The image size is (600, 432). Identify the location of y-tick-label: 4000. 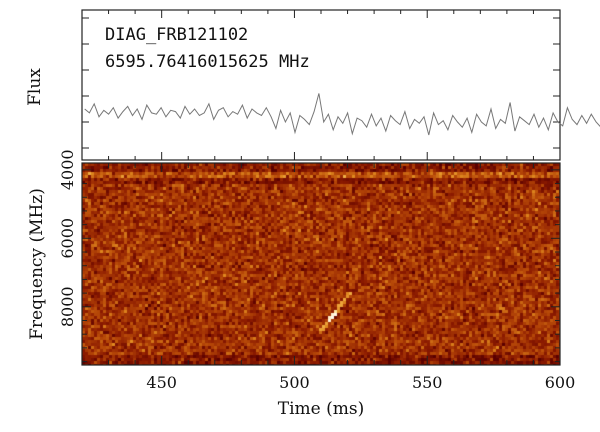
(67, 169).